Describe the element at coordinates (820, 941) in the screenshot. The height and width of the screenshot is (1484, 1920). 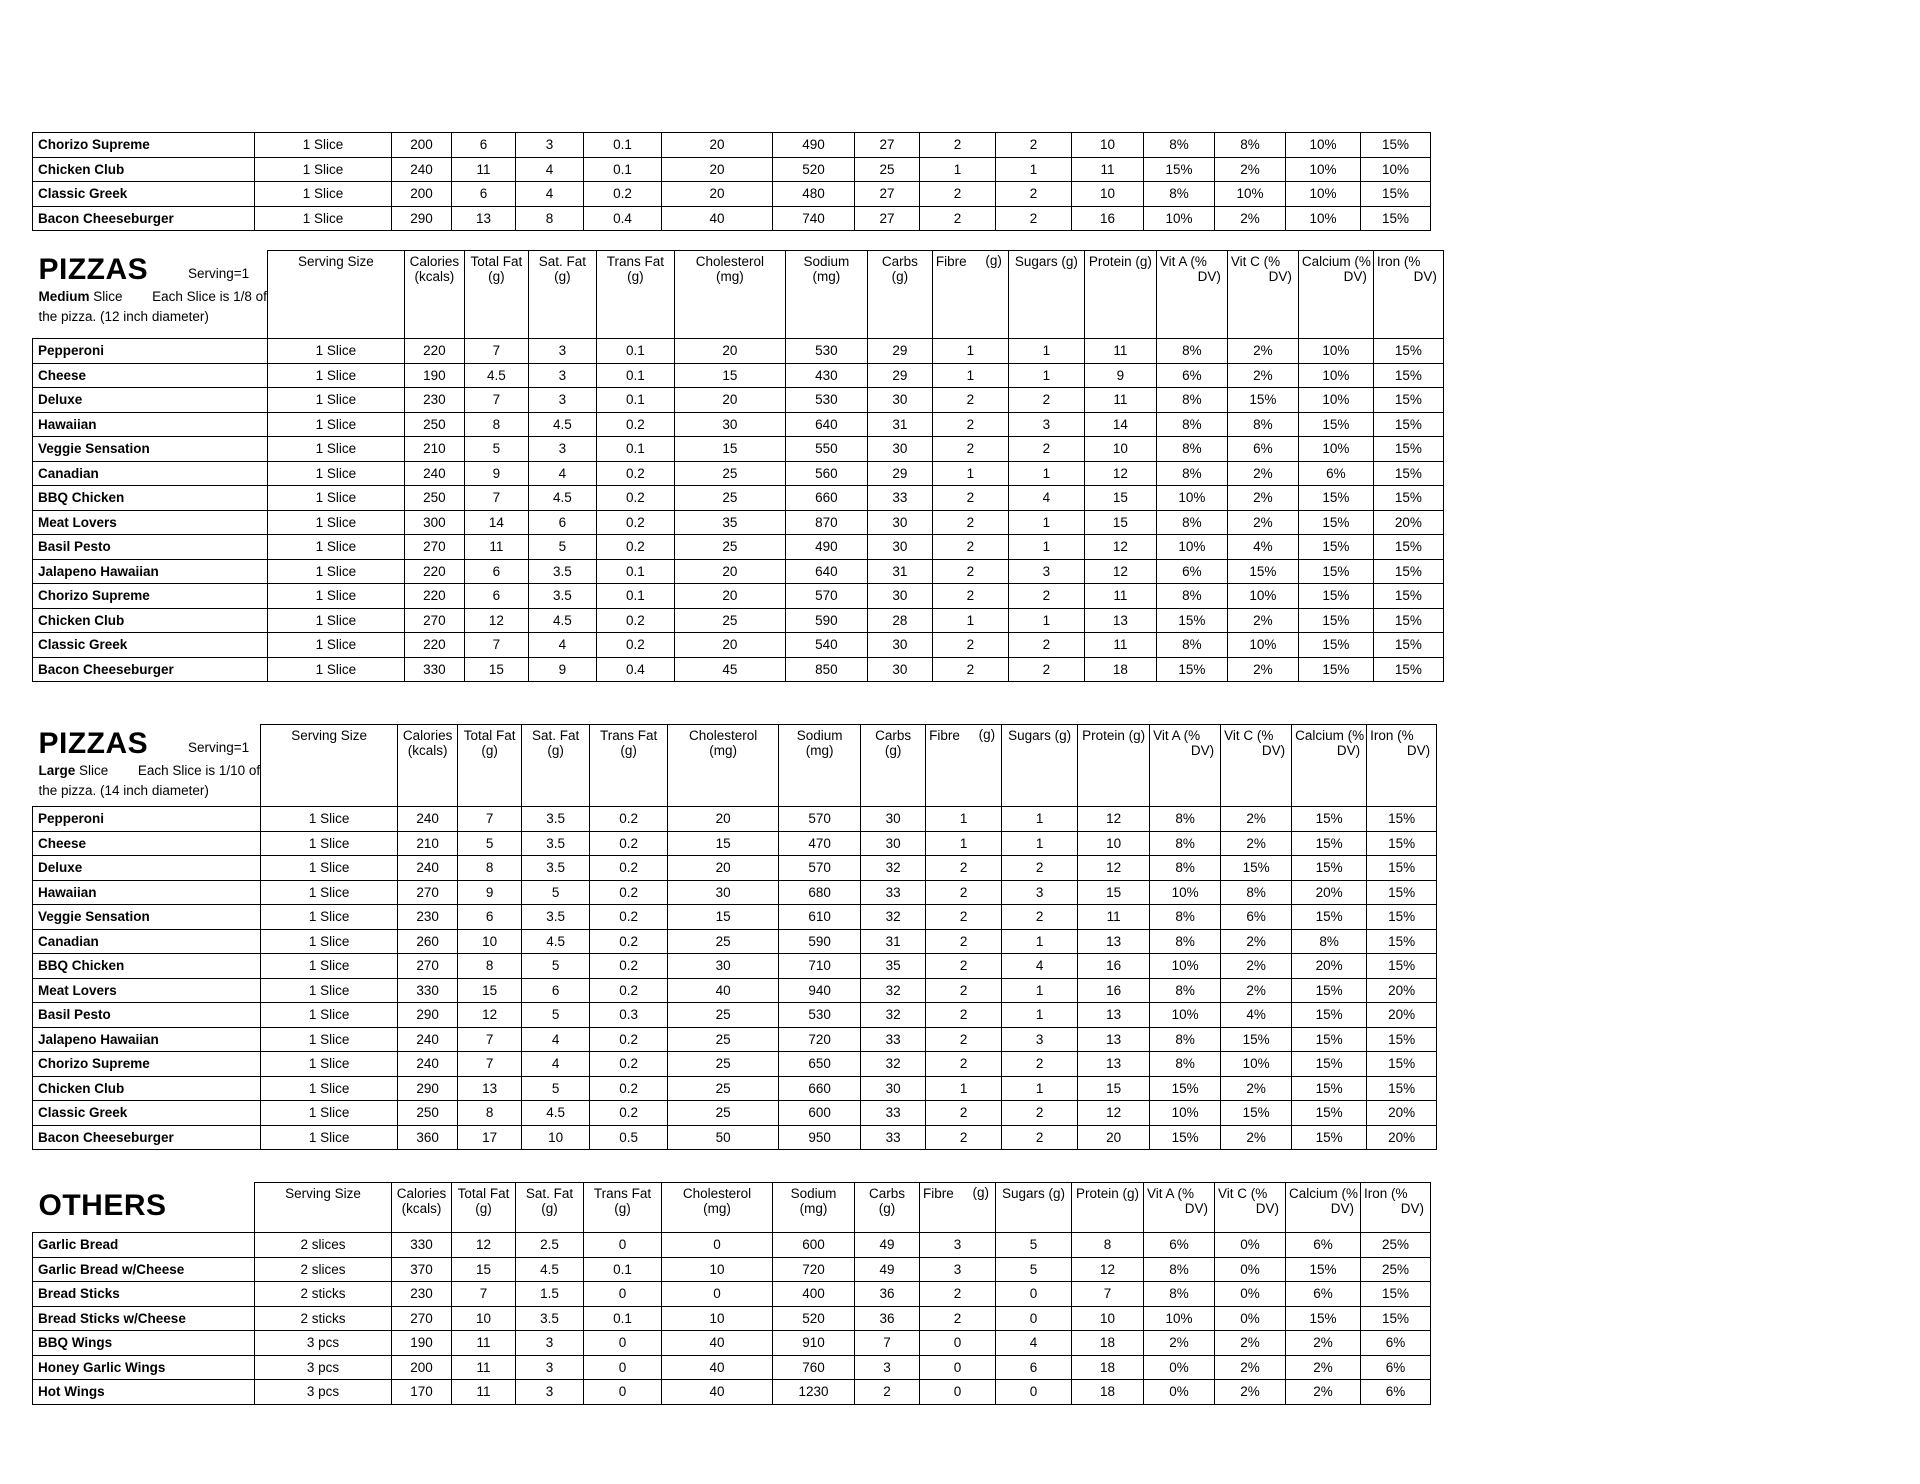
I see `cell-sodium: 590` at that location.